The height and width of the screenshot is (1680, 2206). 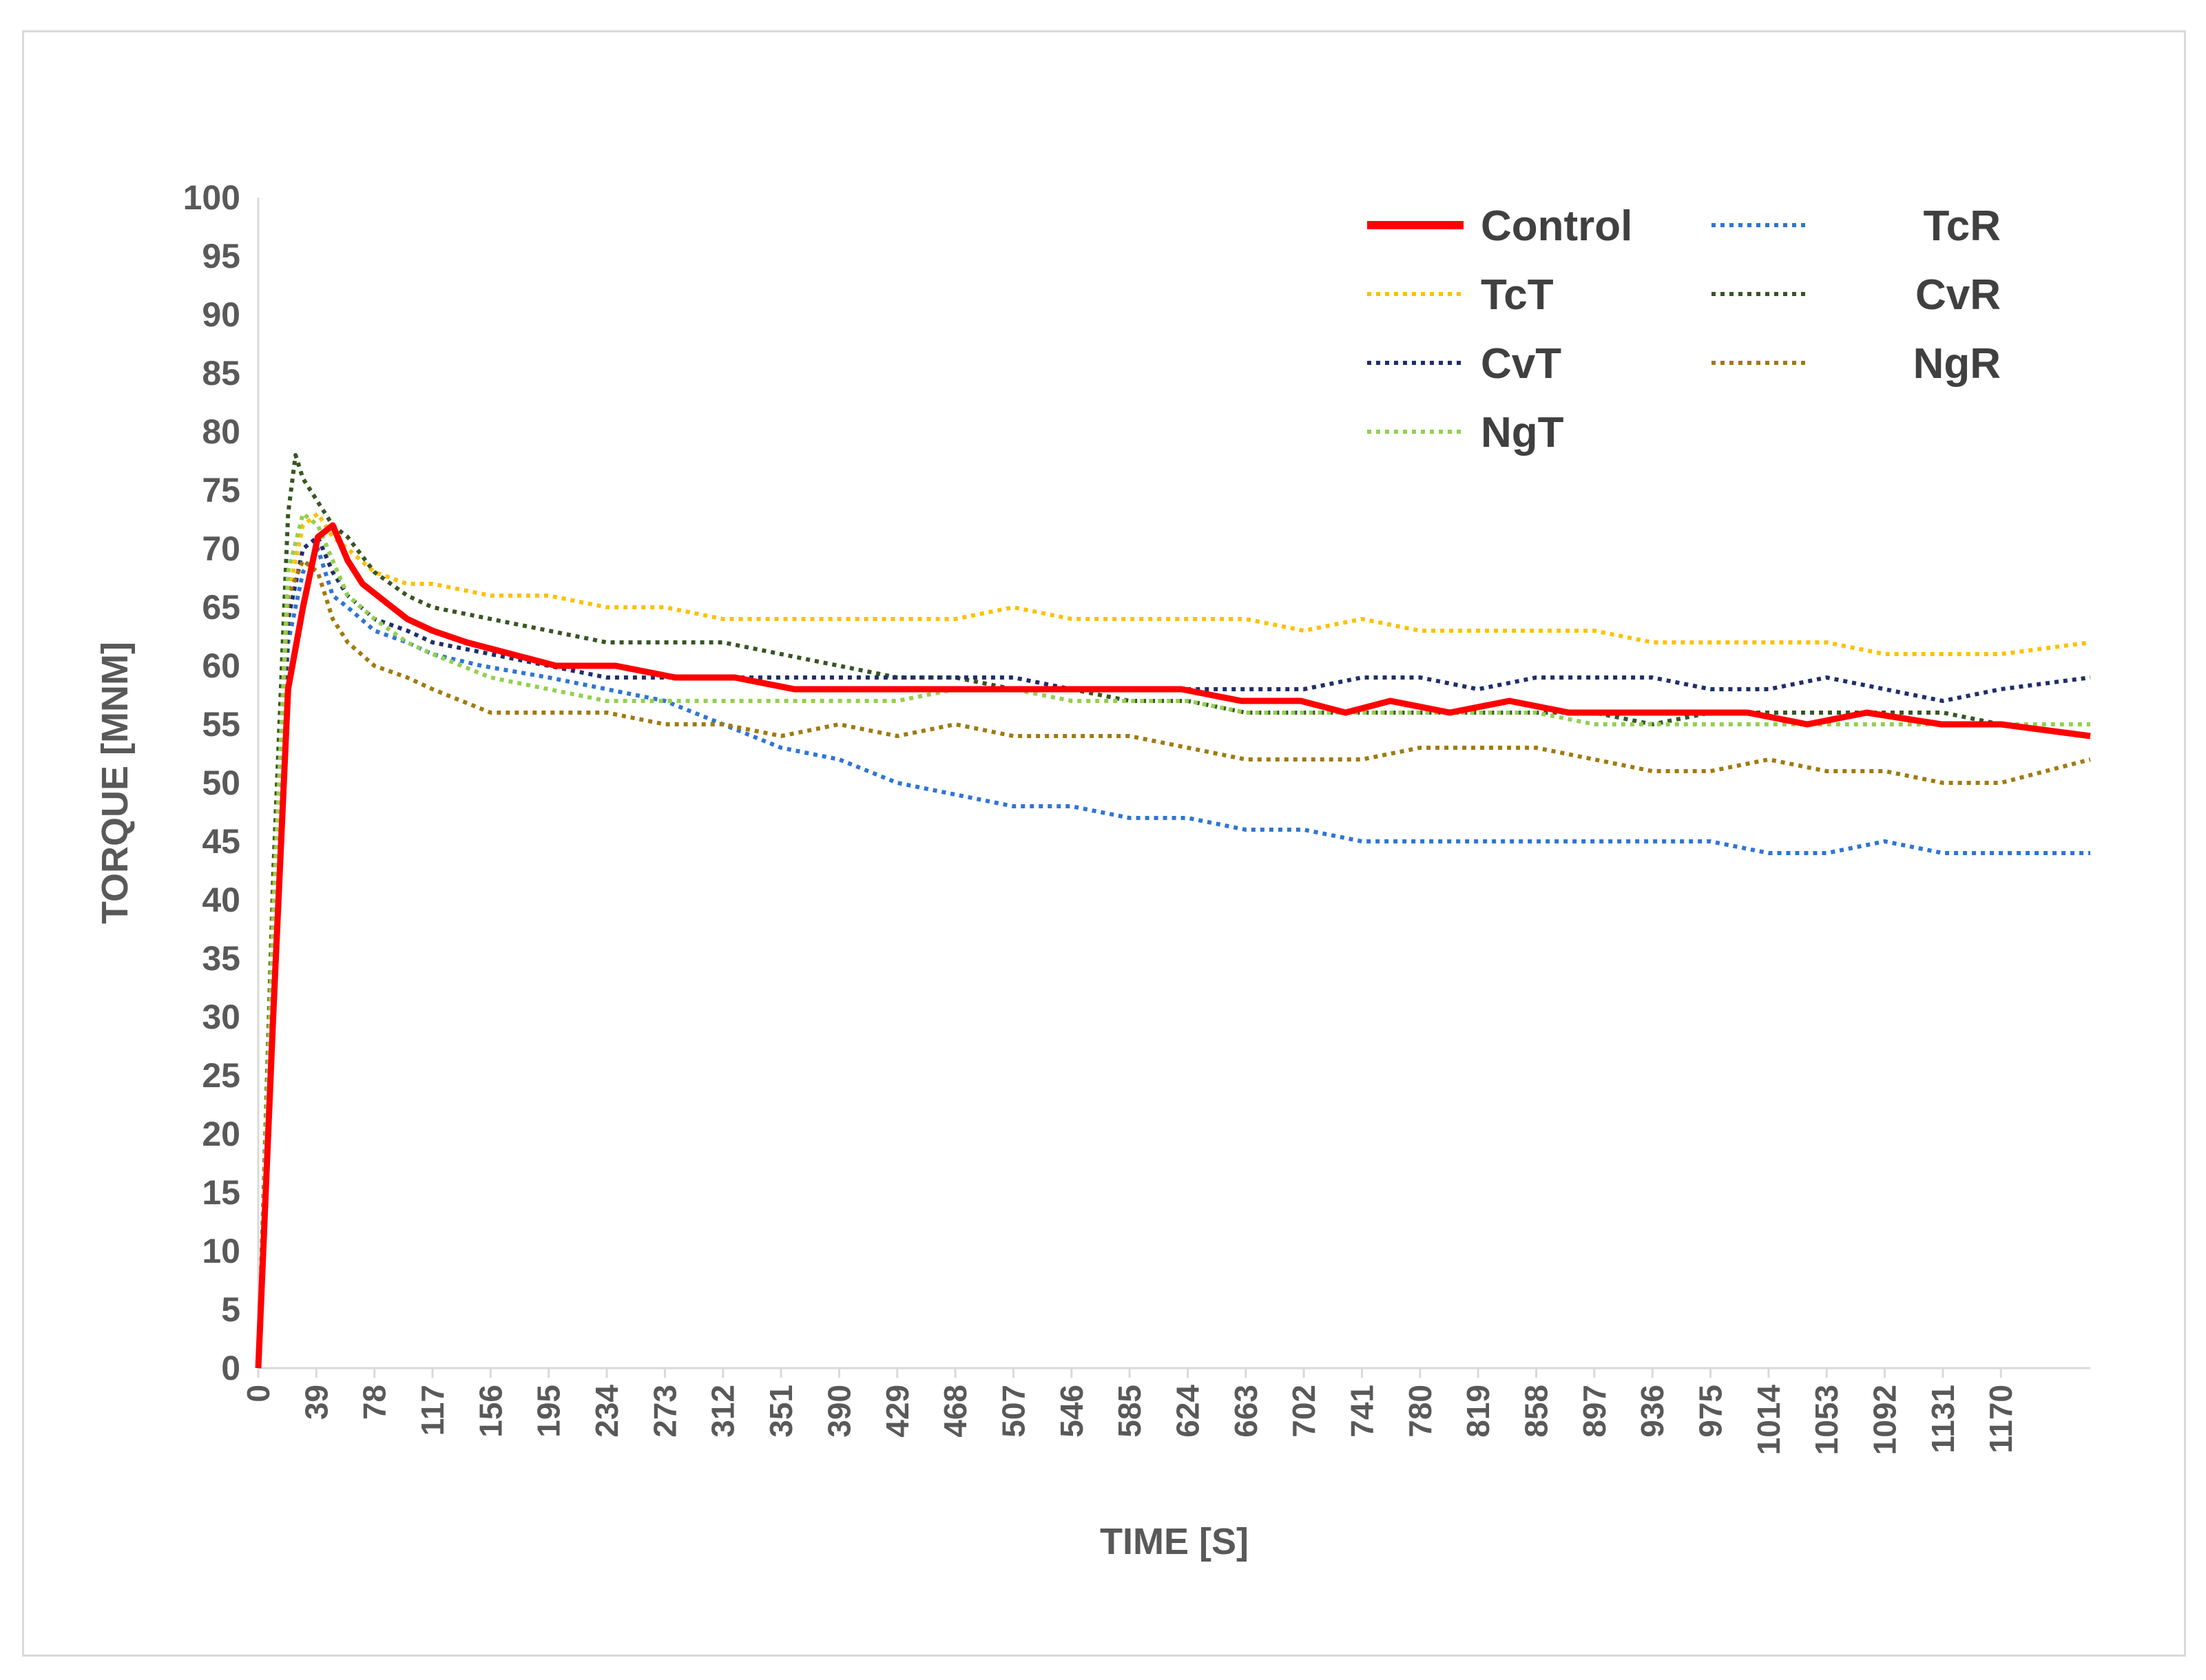 What do you see at coordinates (607, 1411) in the screenshot?
I see `x-tick-label: 234` at bounding box center [607, 1411].